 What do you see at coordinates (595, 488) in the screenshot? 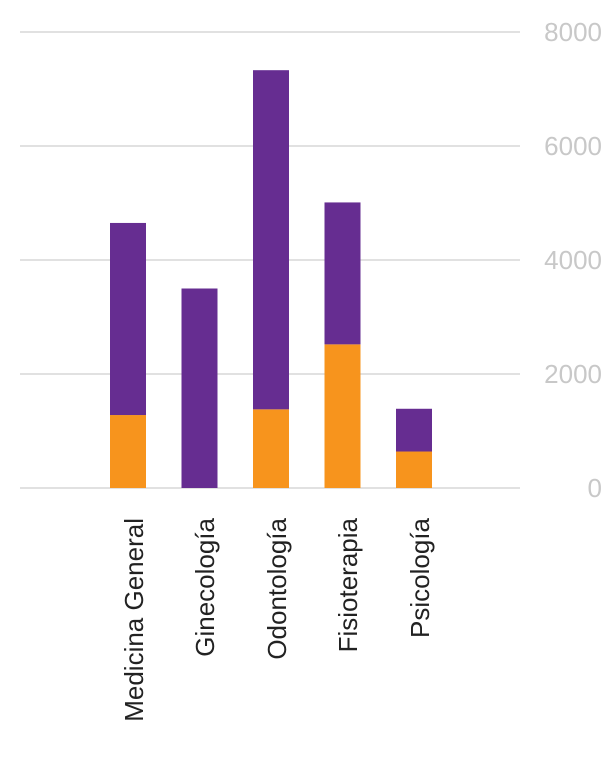
I see `y-tick-label-0: 0` at bounding box center [595, 488].